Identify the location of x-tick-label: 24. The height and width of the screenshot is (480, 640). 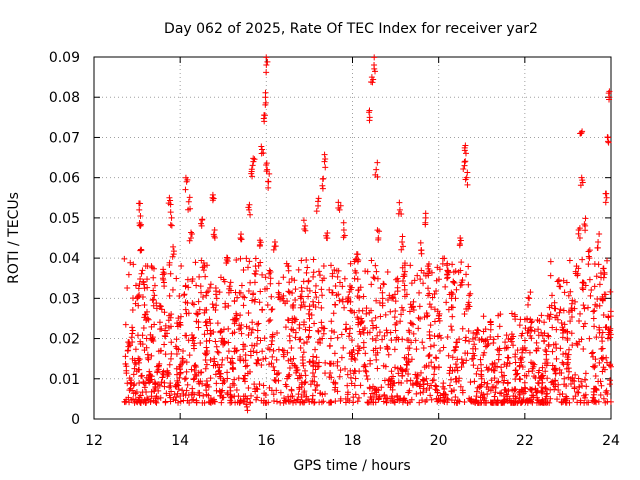
(611, 441).